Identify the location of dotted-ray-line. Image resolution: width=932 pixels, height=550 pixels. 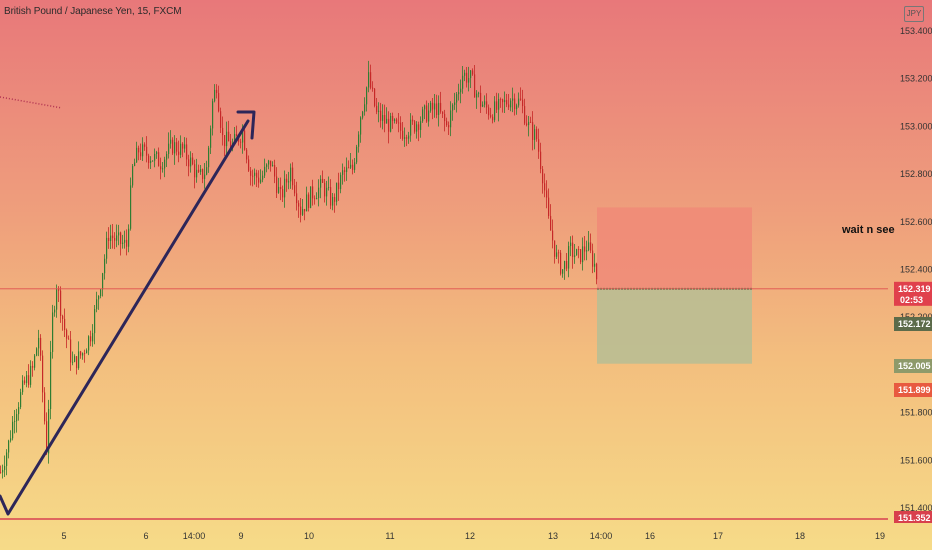
(31, 102).